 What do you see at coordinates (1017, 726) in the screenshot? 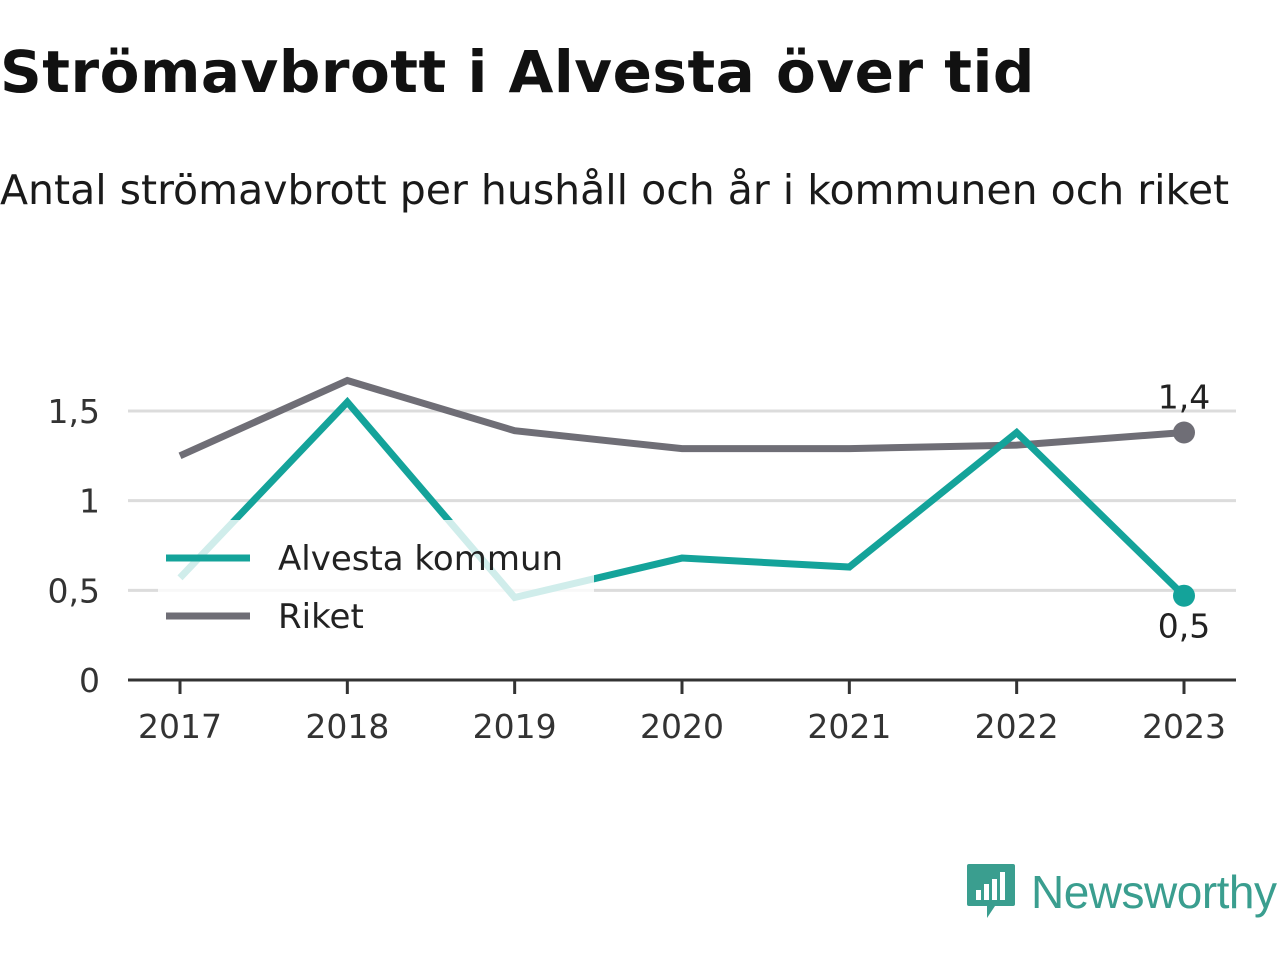
I see `x-tick-label: 2022` at bounding box center [1017, 726].